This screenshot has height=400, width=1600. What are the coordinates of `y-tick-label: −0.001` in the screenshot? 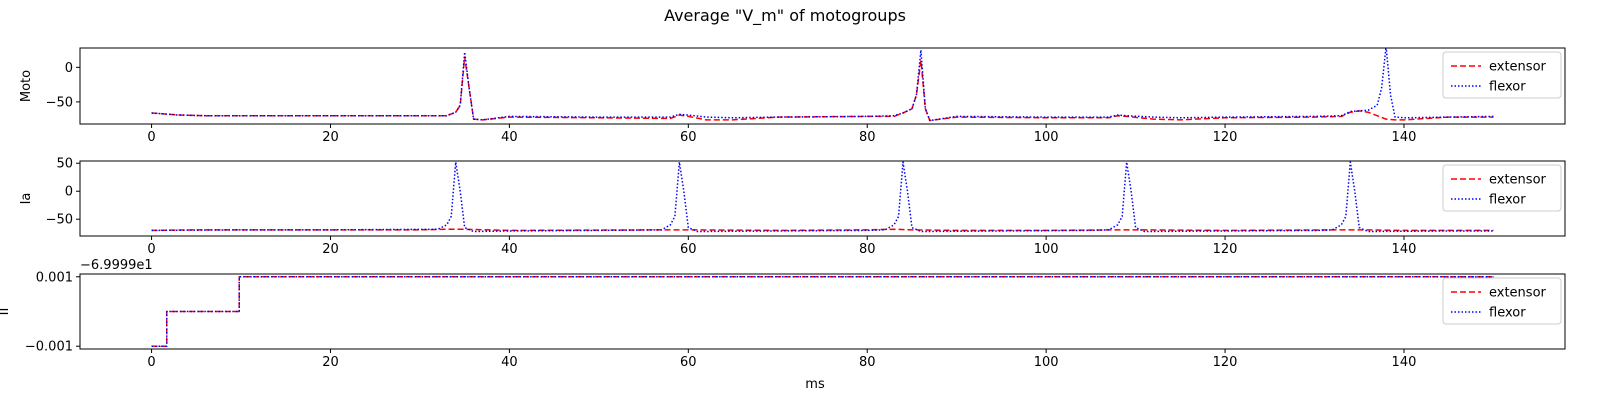 It's located at (49, 347).